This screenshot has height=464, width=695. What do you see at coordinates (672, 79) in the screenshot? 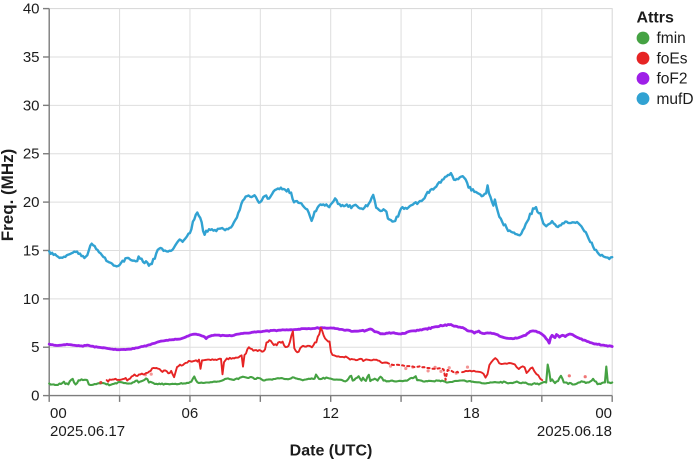
I see `svg-text: foF2` at bounding box center [672, 79].